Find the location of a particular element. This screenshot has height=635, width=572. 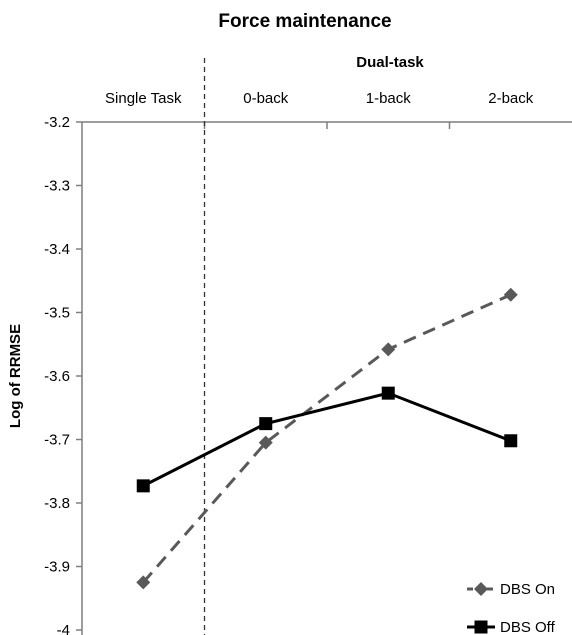

category-label: 1-back is located at coordinates (389, 98).